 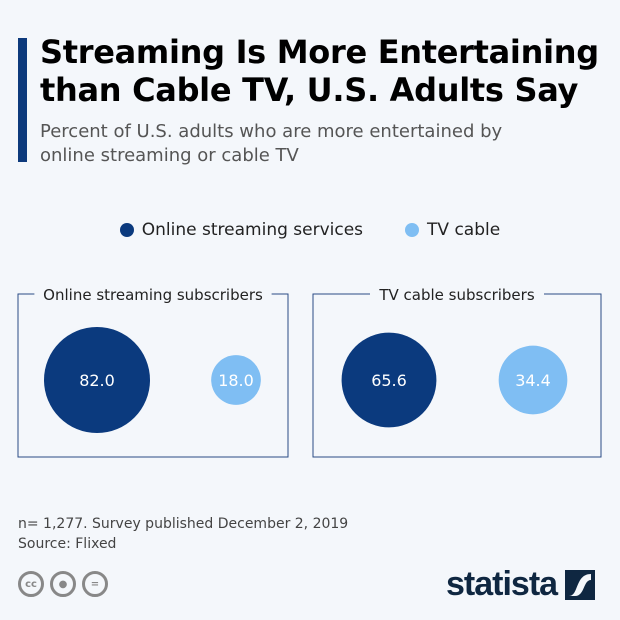 What do you see at coordinates (95, 584) in the screenshot?
I see `nd-icon: =` at bounding box center [95, 584].